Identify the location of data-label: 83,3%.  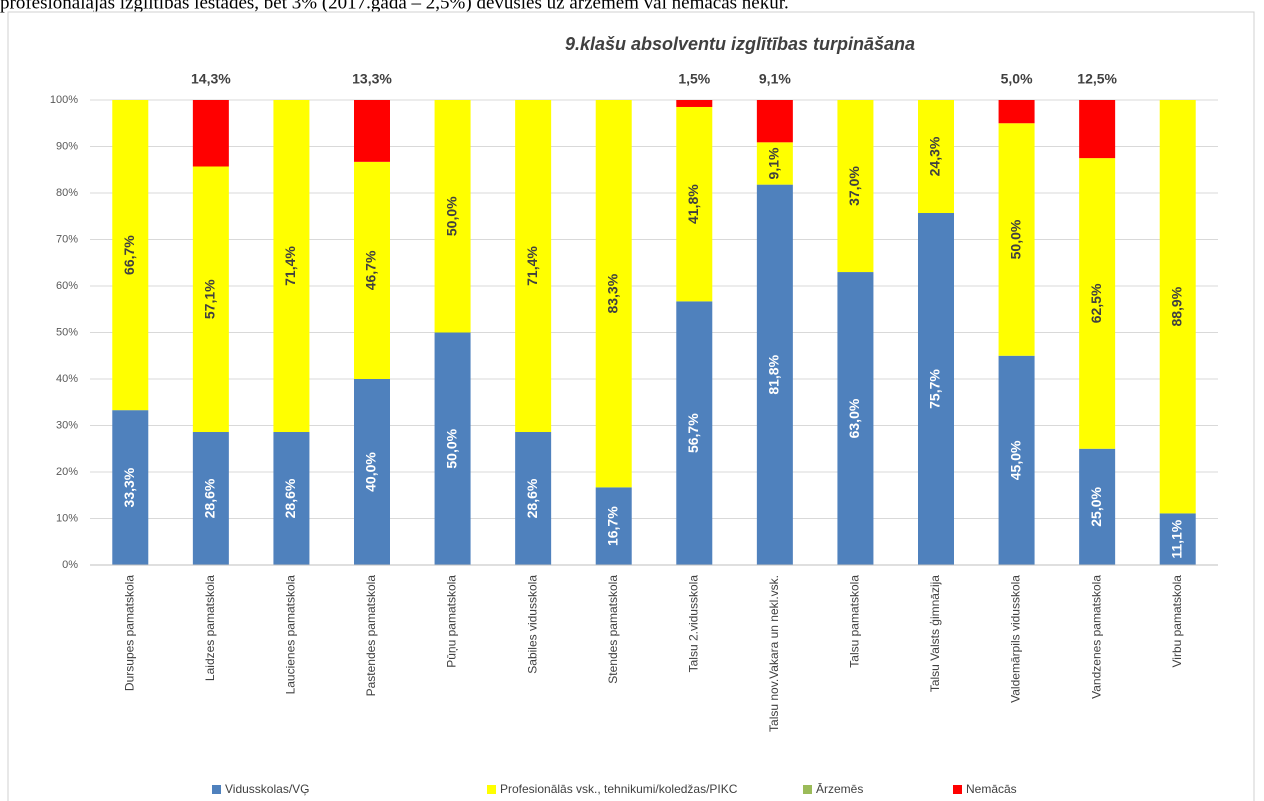
(612, 293).